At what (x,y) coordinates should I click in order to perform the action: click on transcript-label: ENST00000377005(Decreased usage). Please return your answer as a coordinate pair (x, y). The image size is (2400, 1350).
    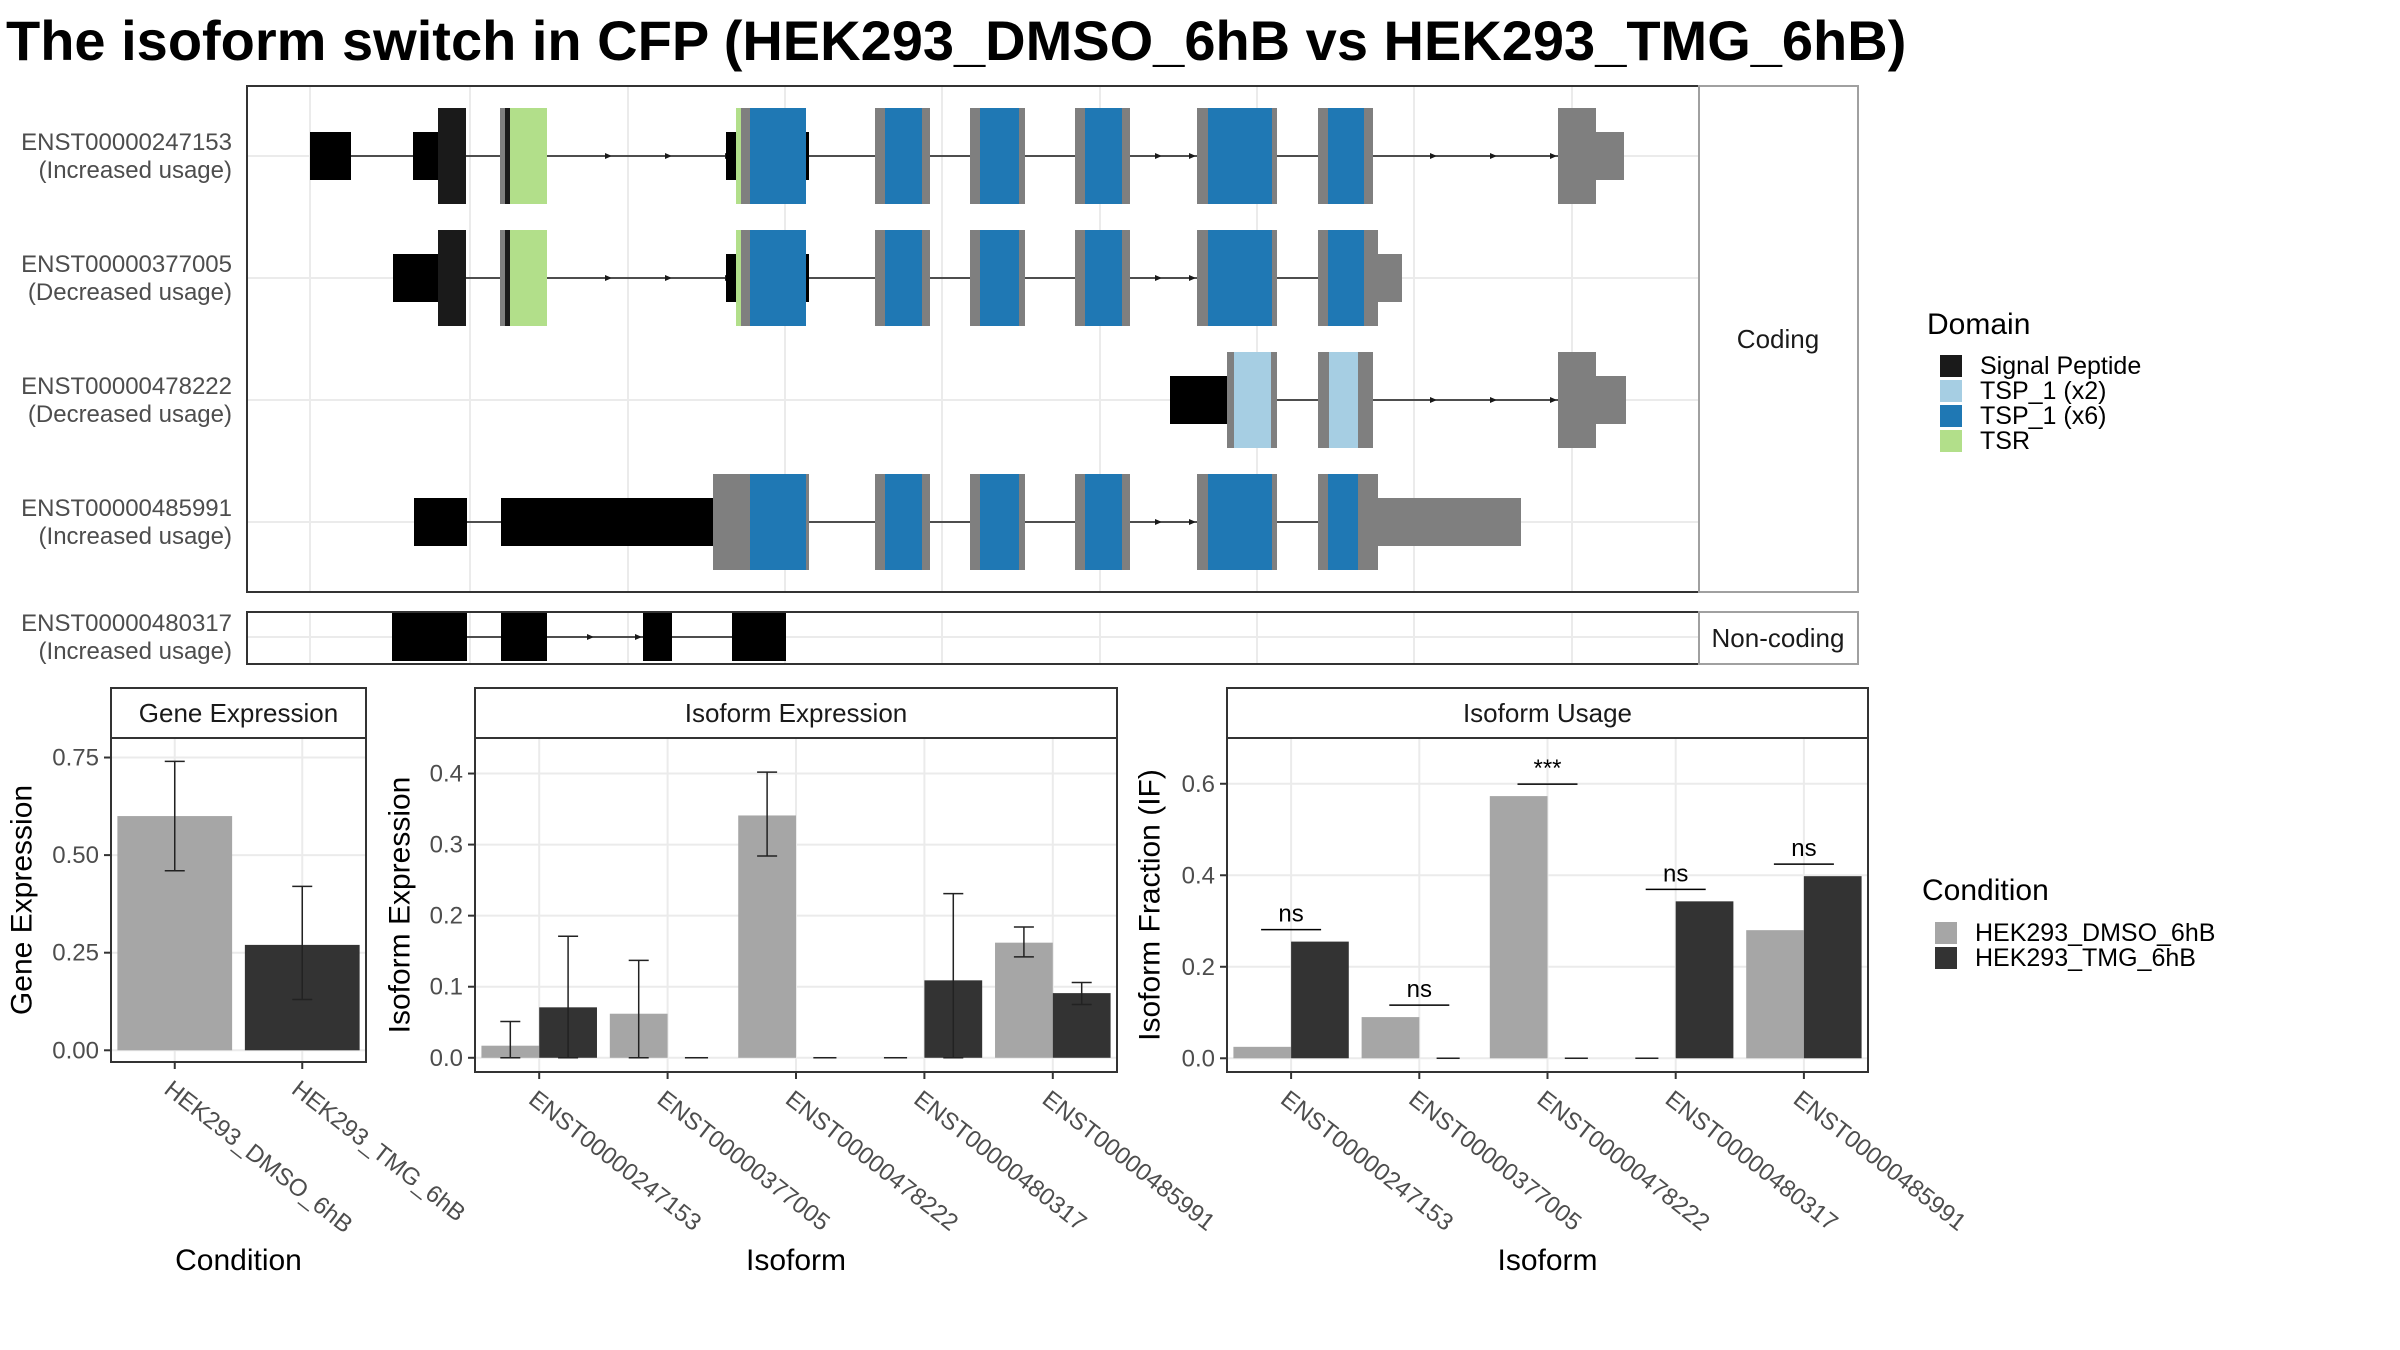
    Looking at the image, I should click on (126, 278).